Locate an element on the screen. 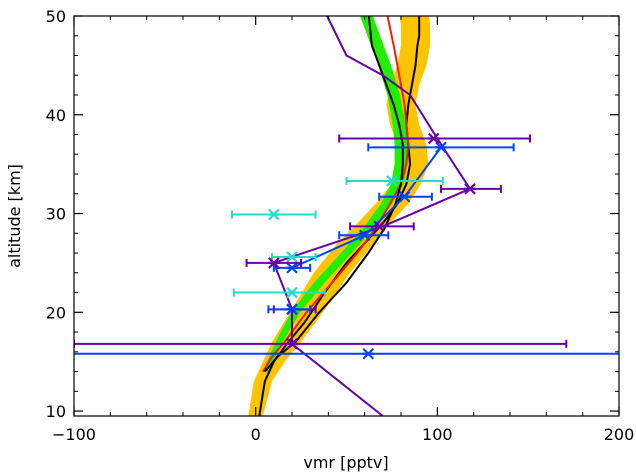 The height and width of the screenshot is (473, 636). x-tick-label: −100 is located at coordinates (74, 434).